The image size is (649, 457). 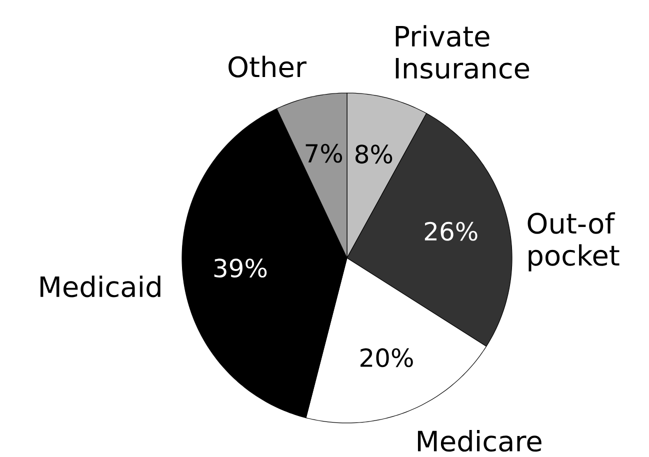 I want to click on slice-label: Other, so click(x=267, y=67).